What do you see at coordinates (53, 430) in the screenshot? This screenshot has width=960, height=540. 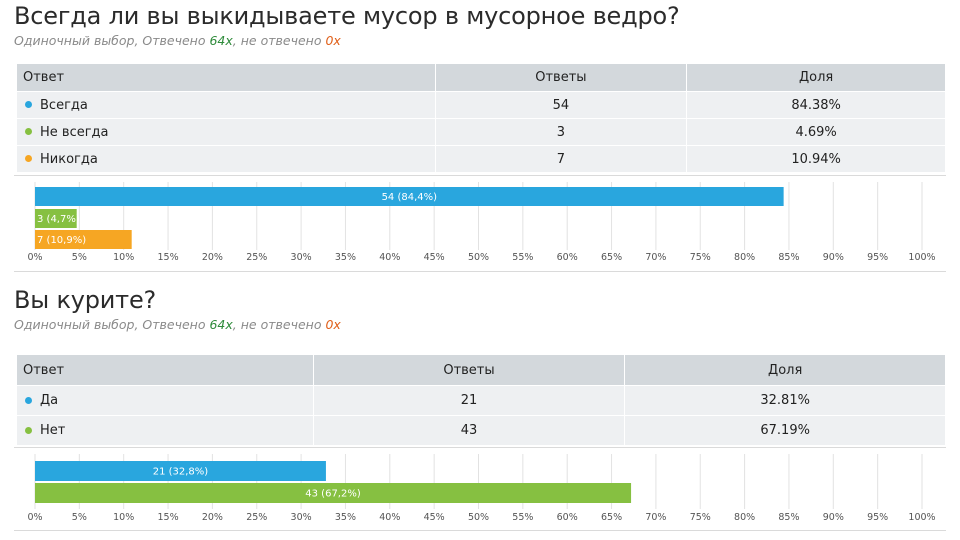 I see `answer-label: Нет` at bounding box center [53, 430].